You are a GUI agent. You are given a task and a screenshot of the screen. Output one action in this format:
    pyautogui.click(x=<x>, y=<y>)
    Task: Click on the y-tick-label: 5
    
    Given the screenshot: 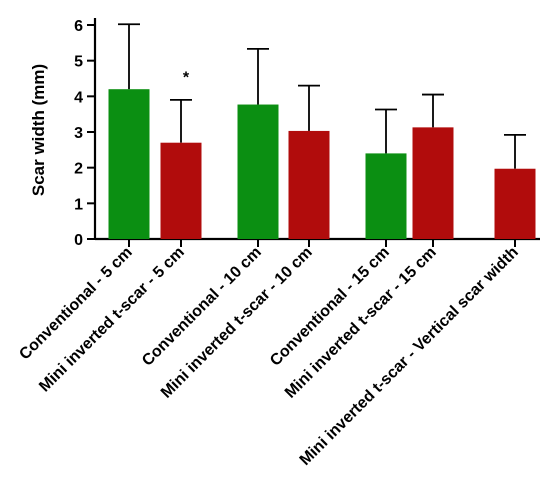 What is the action you would take?
    pyautogui.click(x=78, y=62)
    